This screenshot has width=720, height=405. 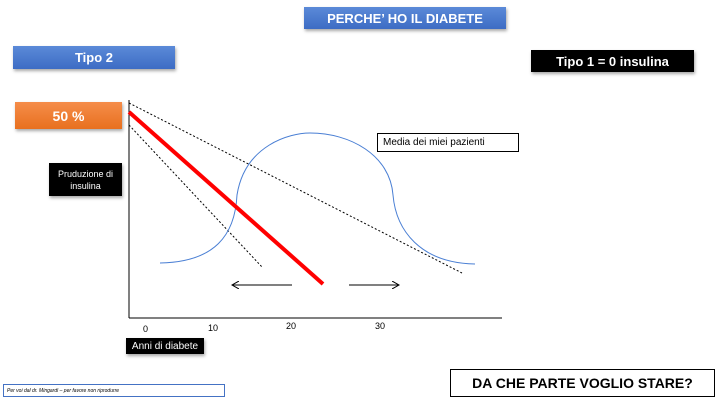 What do you see at coordinates (612, 61) in the screenshot?
I see `tipo1-label: Tipo 1 = 0 insulina` at bounding box center [612, 61].